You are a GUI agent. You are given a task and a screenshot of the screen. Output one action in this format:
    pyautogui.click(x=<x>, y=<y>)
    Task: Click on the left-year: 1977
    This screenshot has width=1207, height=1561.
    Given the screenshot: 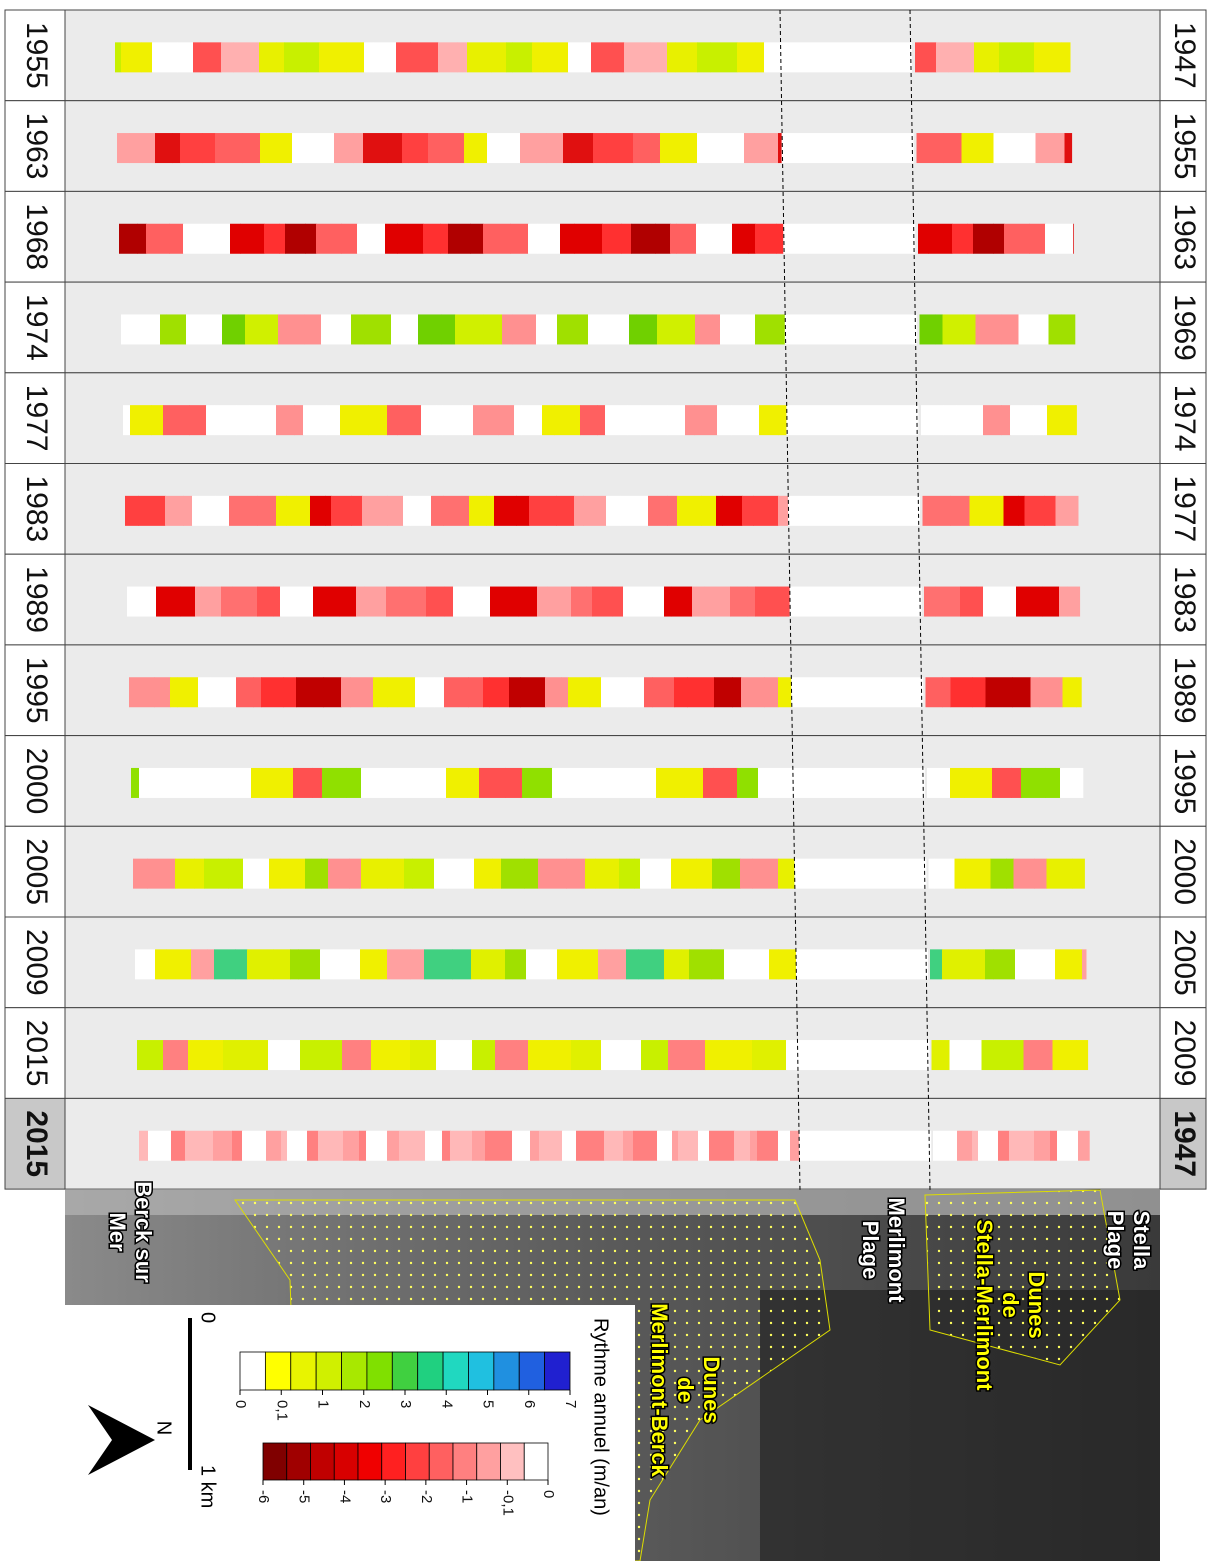 What is the action you would take?
    pyautogui.click(x=36, y=418)
    